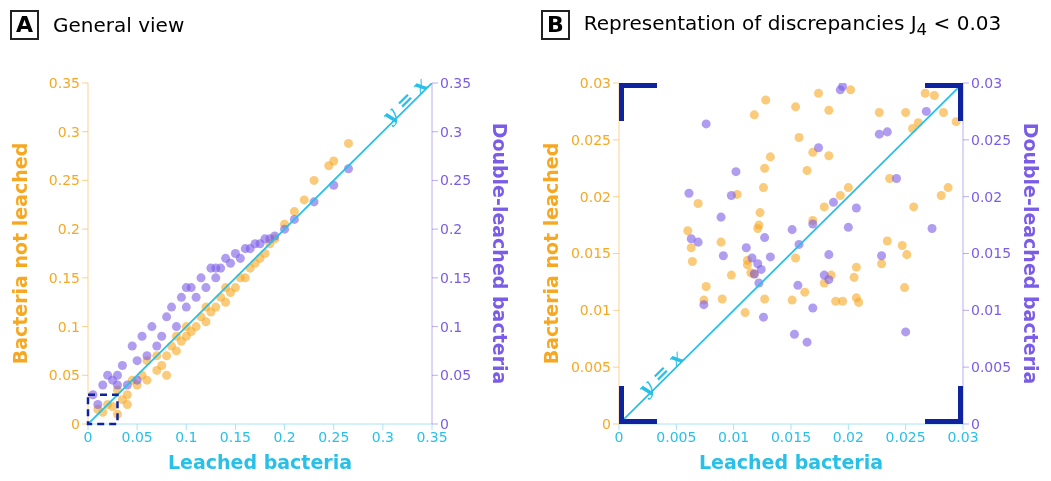 This screenshot has height=481, width=1051. What do you see at coordinates (987, 82) in the screenshot?
I see `y2-tick-label: 0.03` at bounding box center [987, 82].